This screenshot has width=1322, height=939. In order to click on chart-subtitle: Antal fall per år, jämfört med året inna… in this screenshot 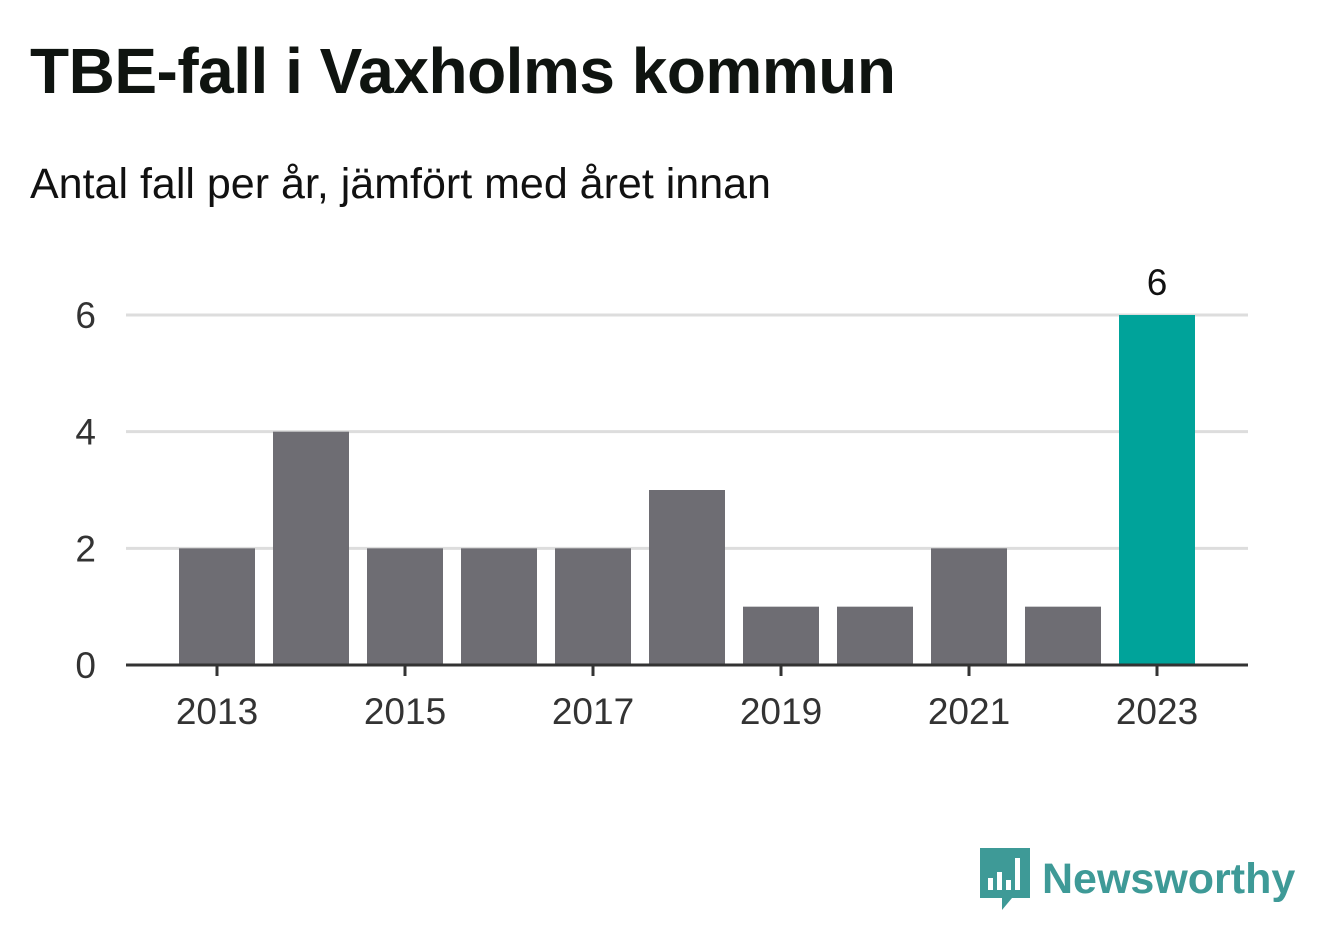, I will do `click(400, 184)`.